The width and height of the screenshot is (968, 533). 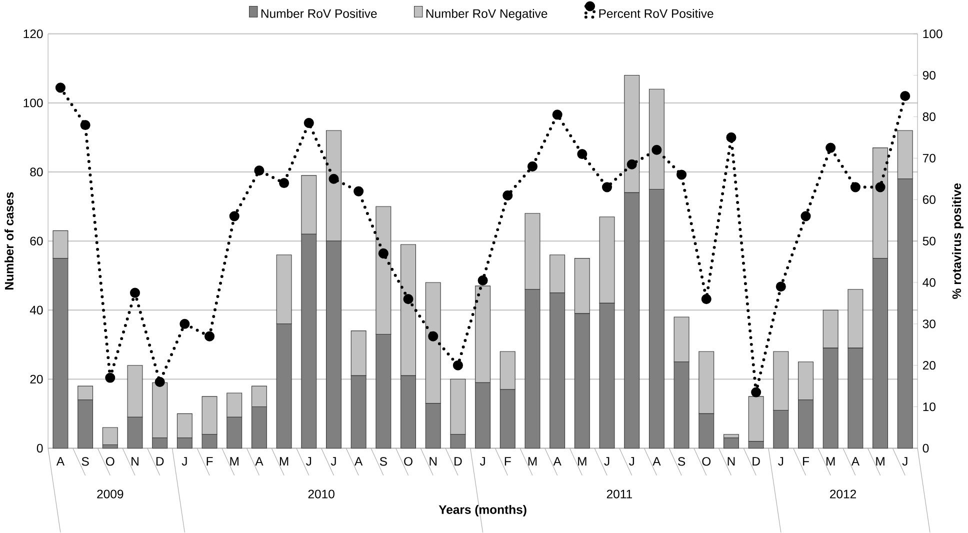 What do you see at coordinates (110, 494) in the screenshot?
I see `text: 2009` at bounding box center [110, 494].